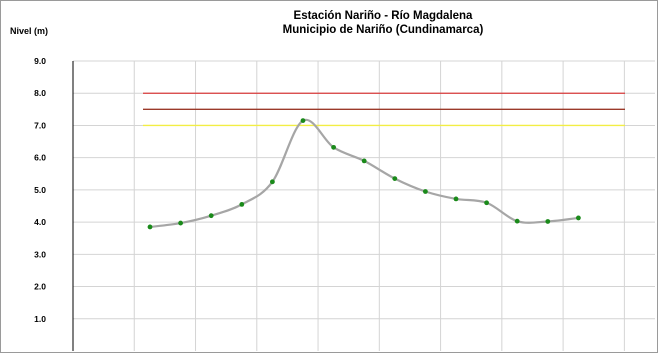 The image size is (658, 353). I want to click on y-axis-label: Nivel (m), so click(29, 31).